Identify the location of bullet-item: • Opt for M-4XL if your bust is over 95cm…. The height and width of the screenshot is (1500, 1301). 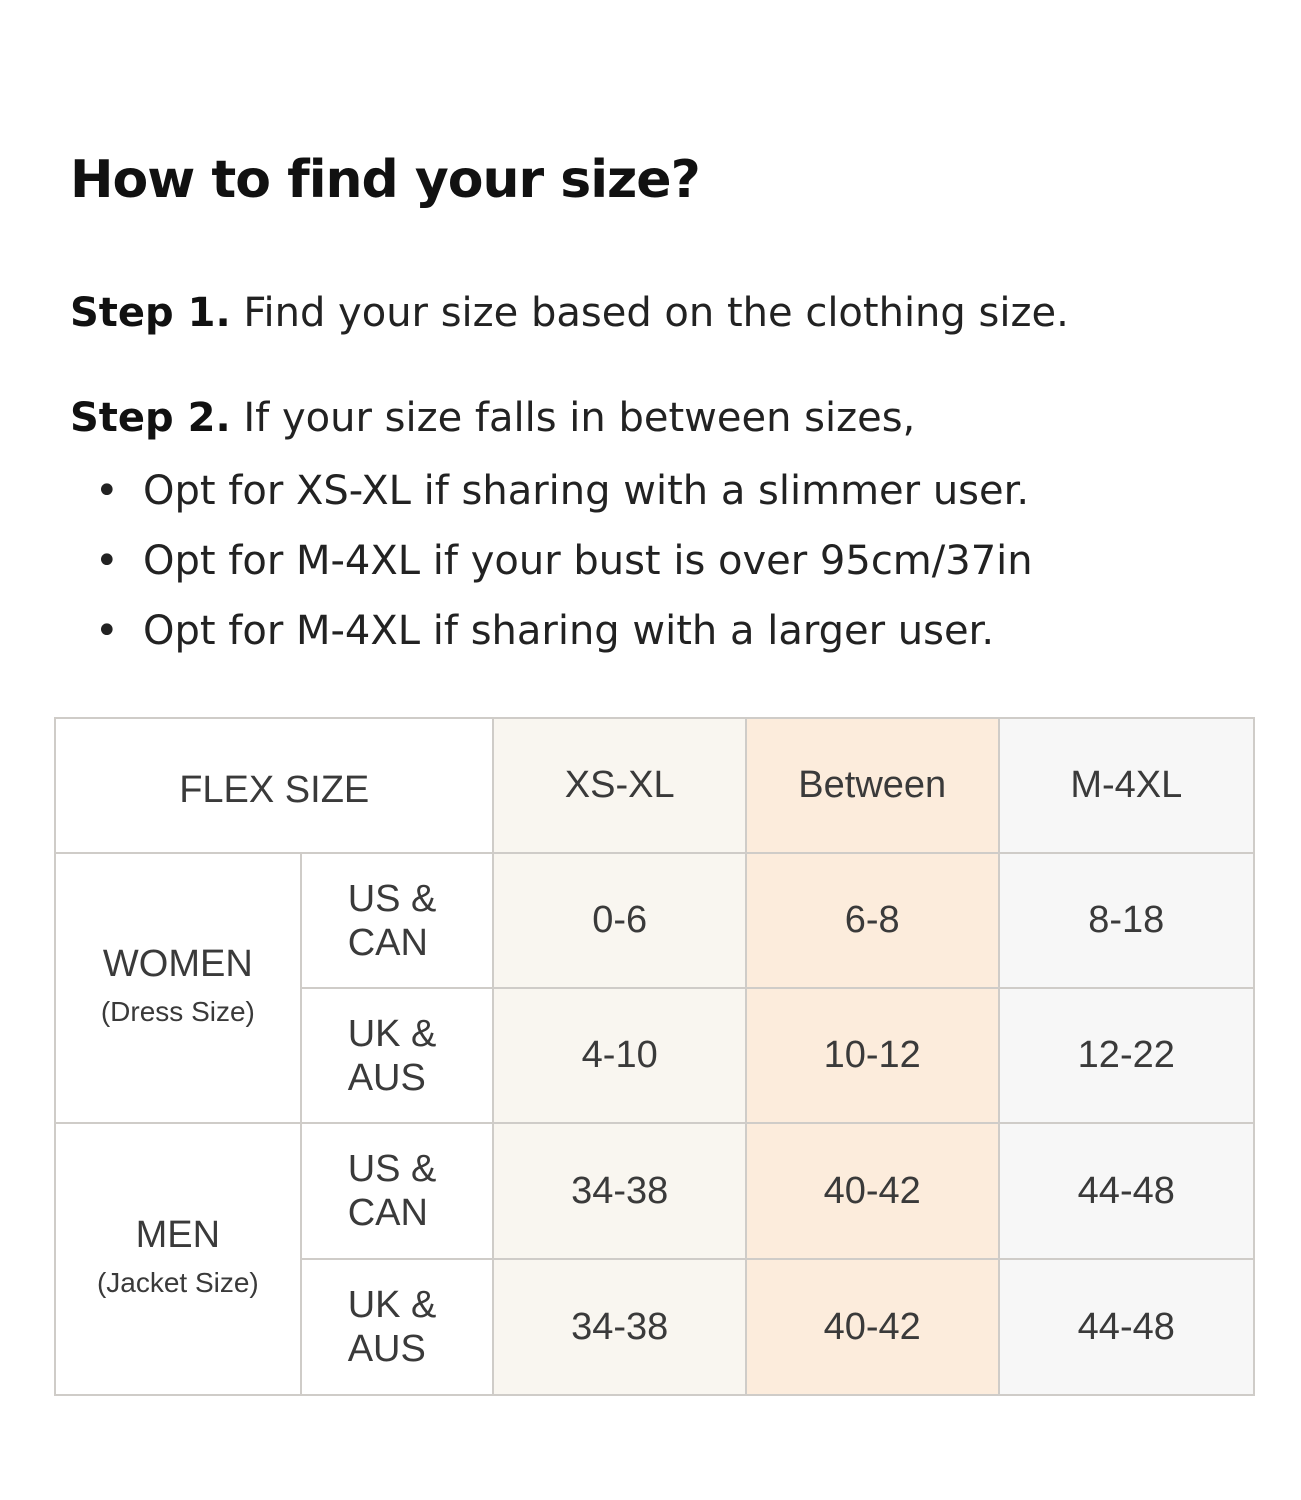
(564, 567).